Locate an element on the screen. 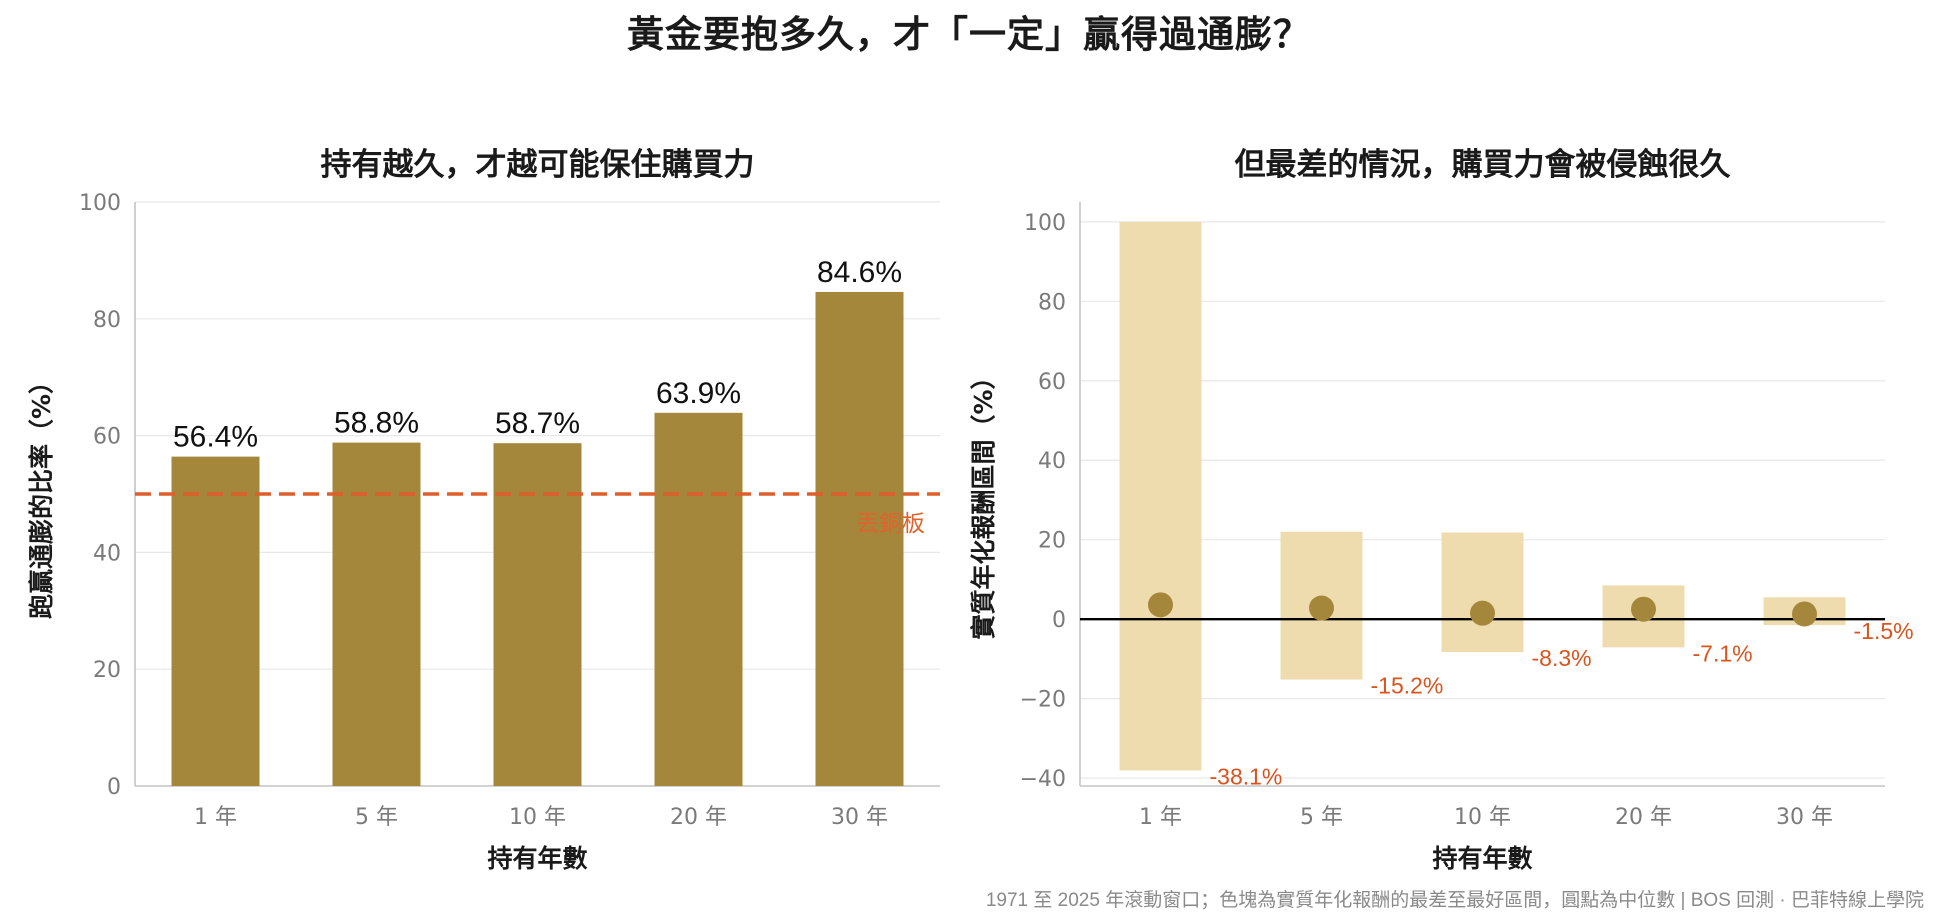 Image resolution: width=1938 pixels, height=918 pixels. left-y-tick-label: 20 is located at coordinates (107, 670).